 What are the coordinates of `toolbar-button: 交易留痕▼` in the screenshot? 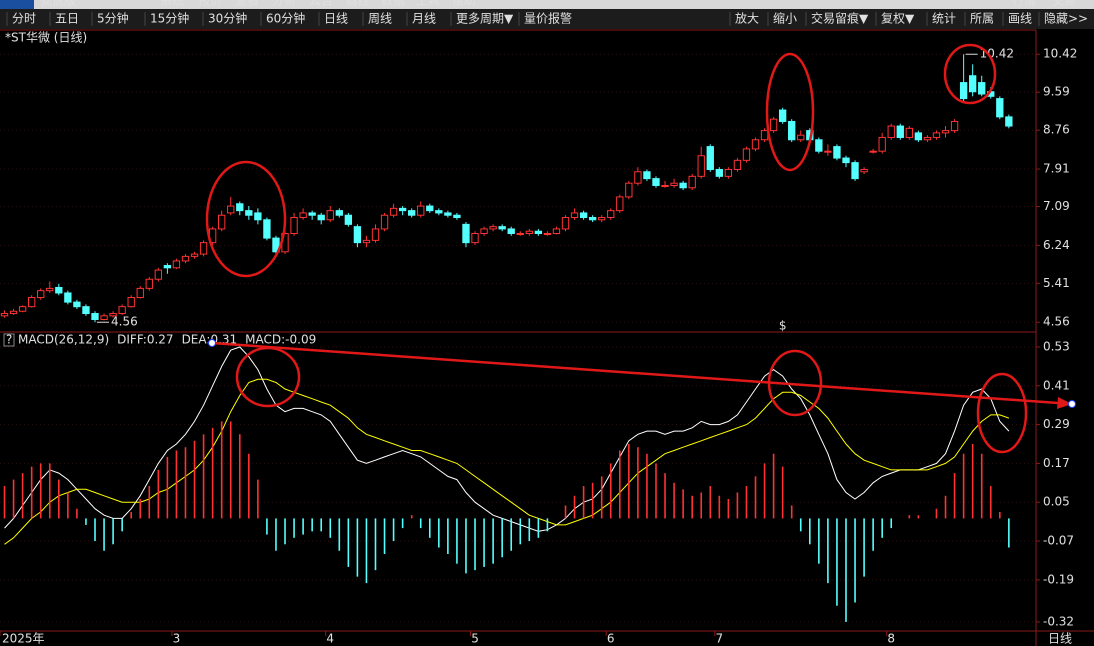 It's located at (840, 18).